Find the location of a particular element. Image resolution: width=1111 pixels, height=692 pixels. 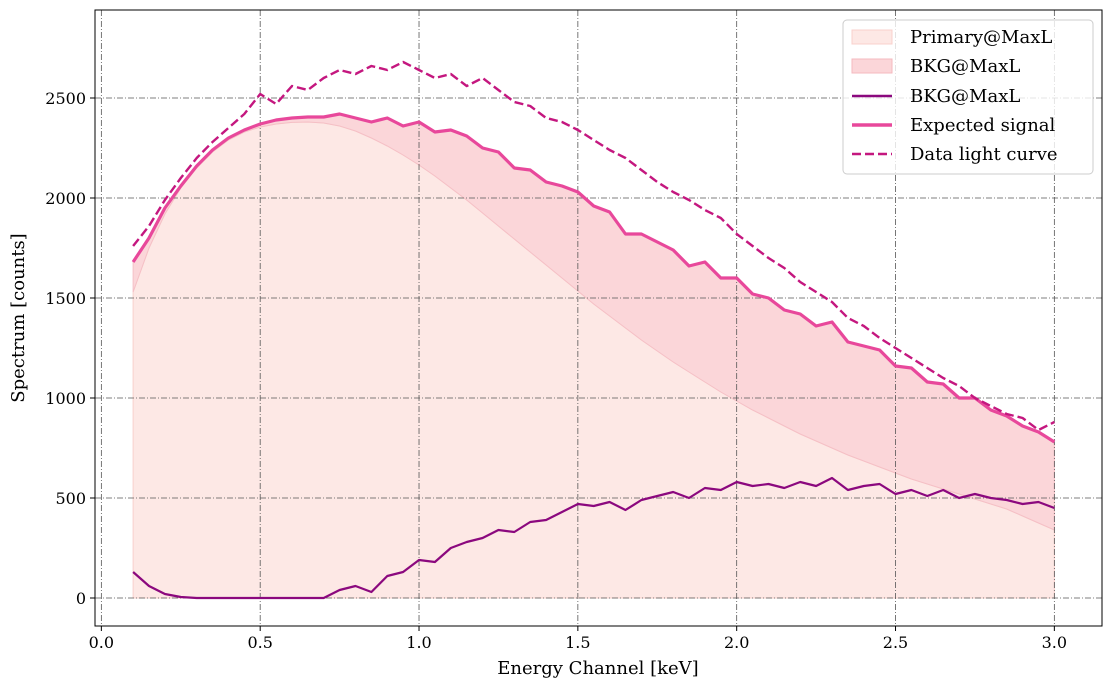

legend-swatch-bkg-fill is located at coordinates (872, 66).